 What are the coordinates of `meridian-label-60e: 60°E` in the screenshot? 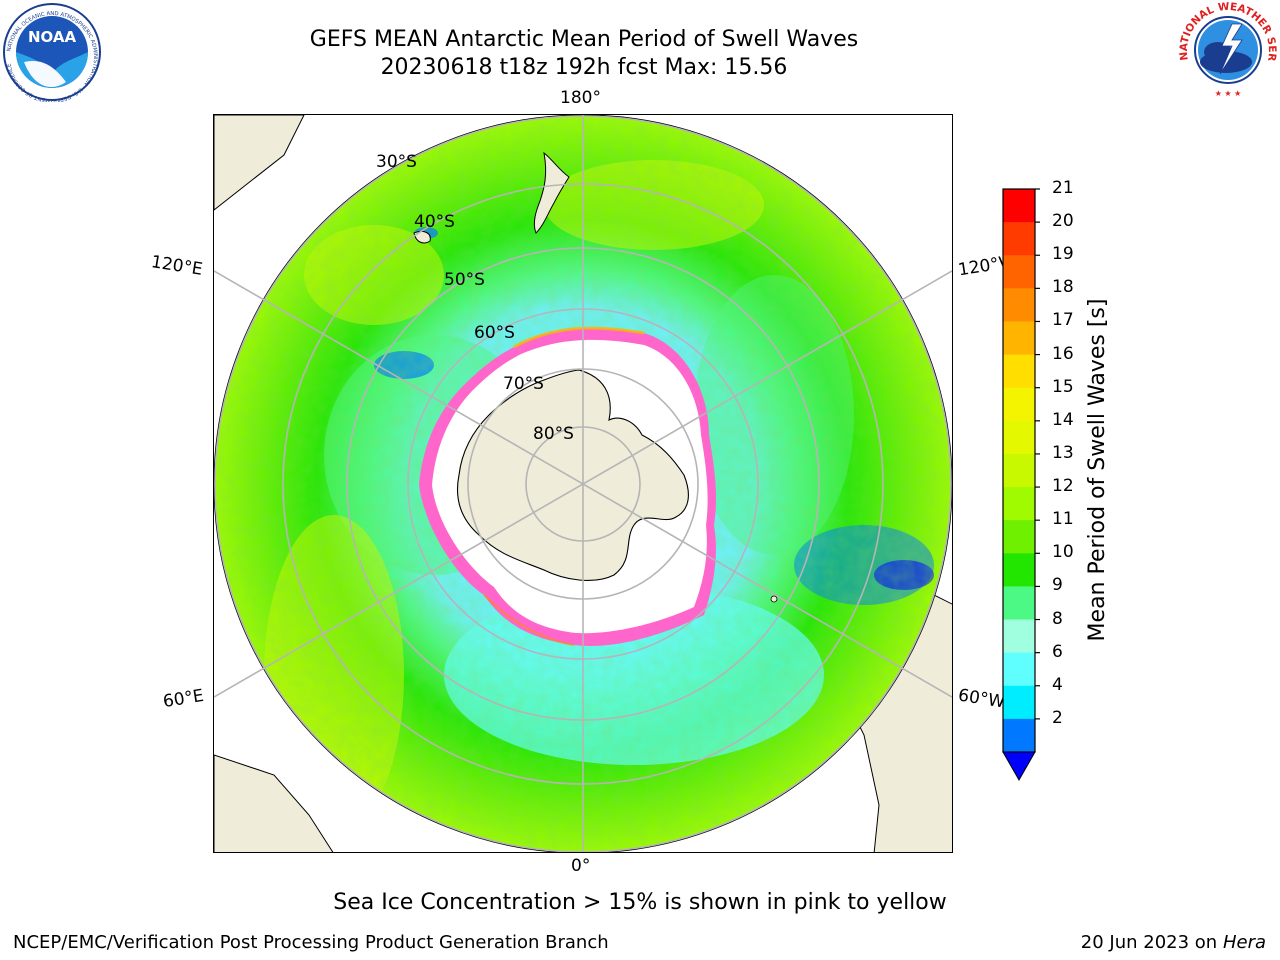 It's located at (183, 699).